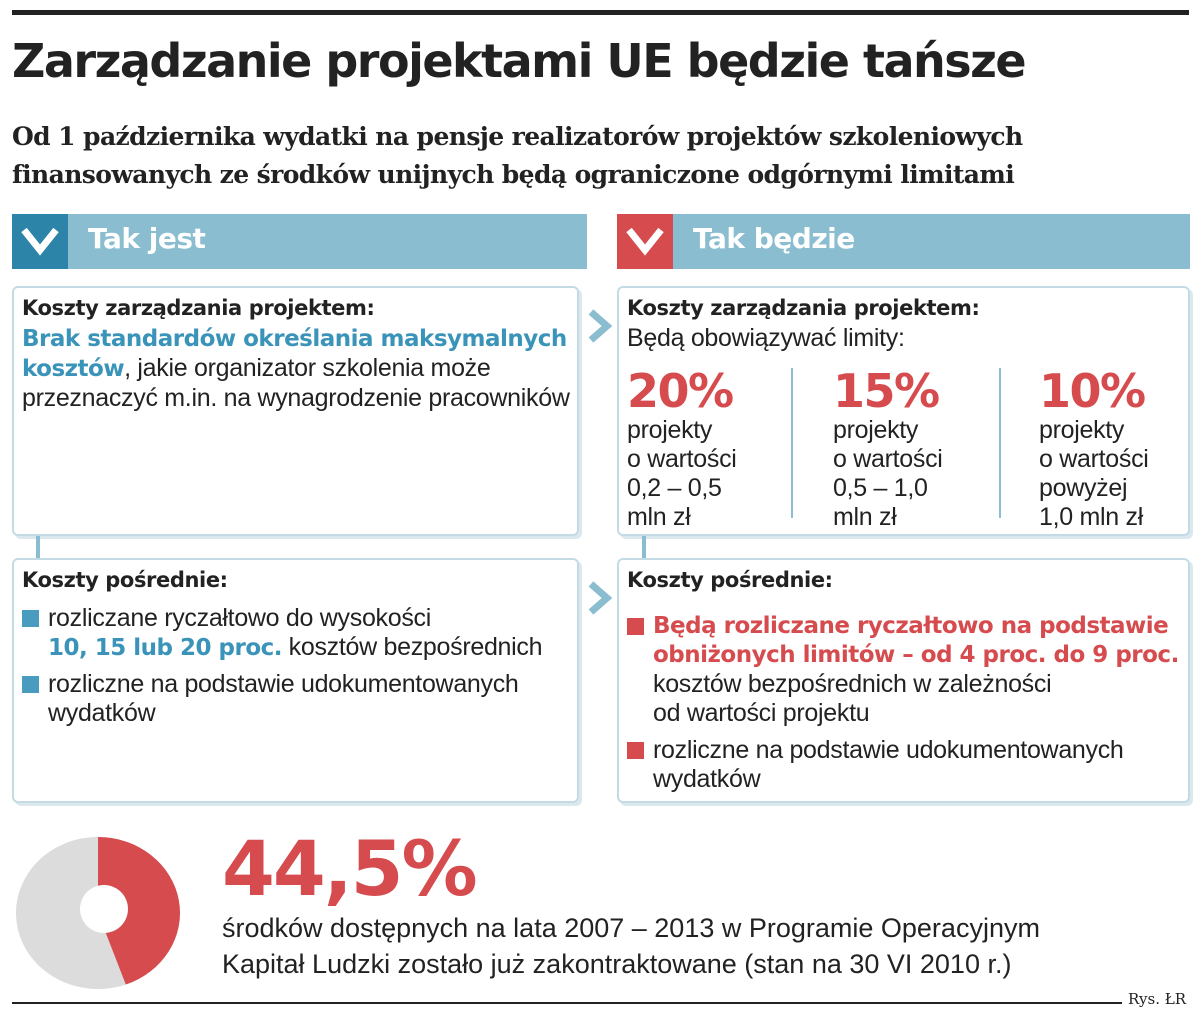 Image resolution: width=1200 pixels, height=1017 pixels. What do you see at coordinates (1092, 391) in the screenshot?
I see `limit-value: 10%` at bounding box center [1092, 391].